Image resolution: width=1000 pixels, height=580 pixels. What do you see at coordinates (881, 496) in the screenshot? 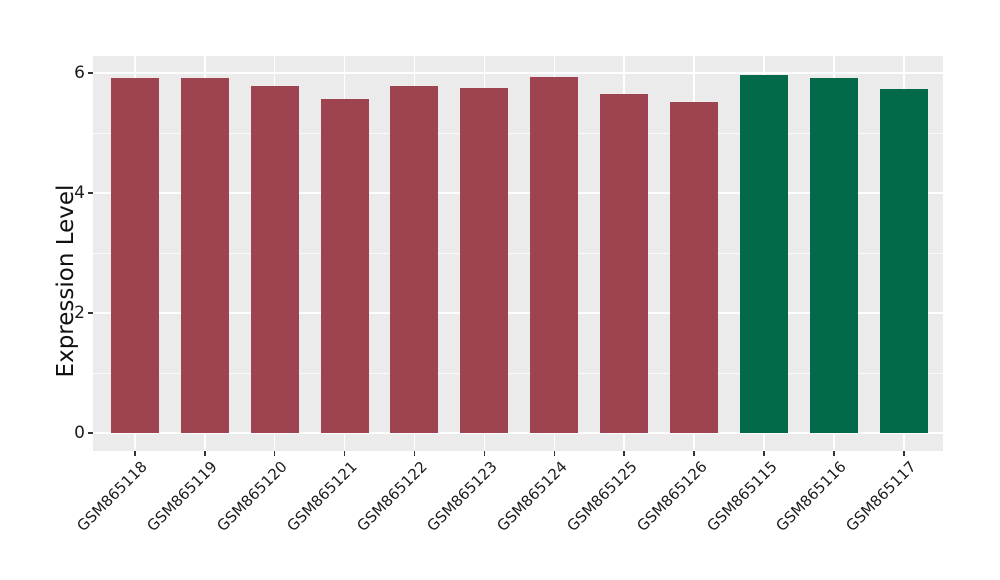
I see `x-tick-label: GSM865117` at bounding box center [881, 496].